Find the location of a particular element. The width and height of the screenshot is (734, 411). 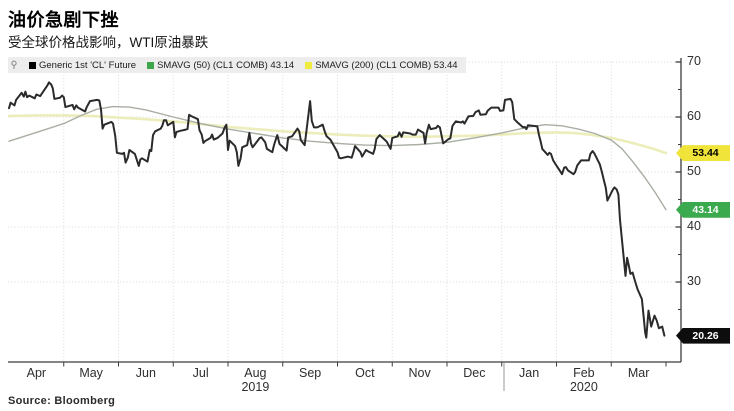

y-axis-label-40: 40 is located at coordinates (694, 226).